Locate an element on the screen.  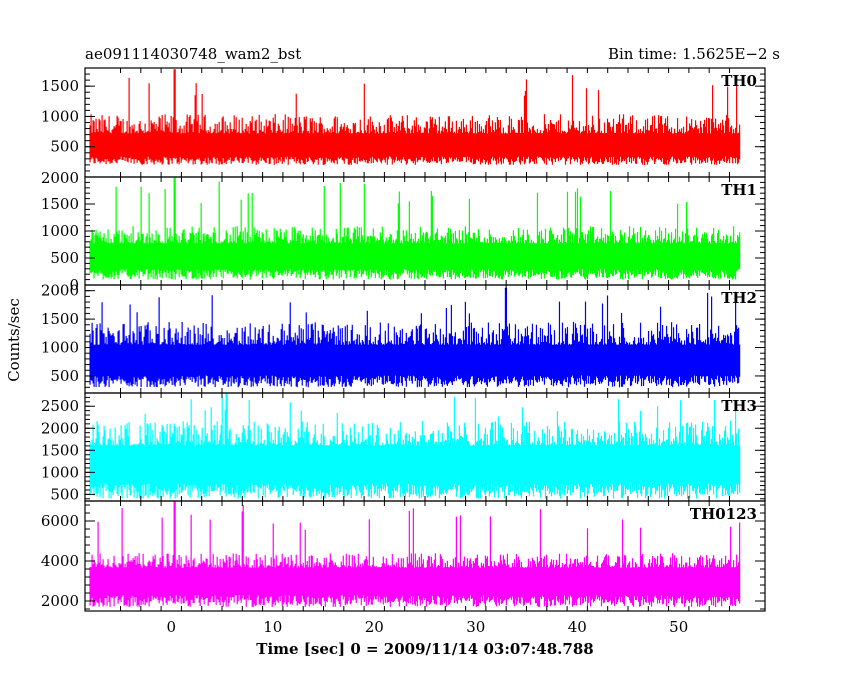
x-tick-label: 30 is located at coordinates (475, 627).